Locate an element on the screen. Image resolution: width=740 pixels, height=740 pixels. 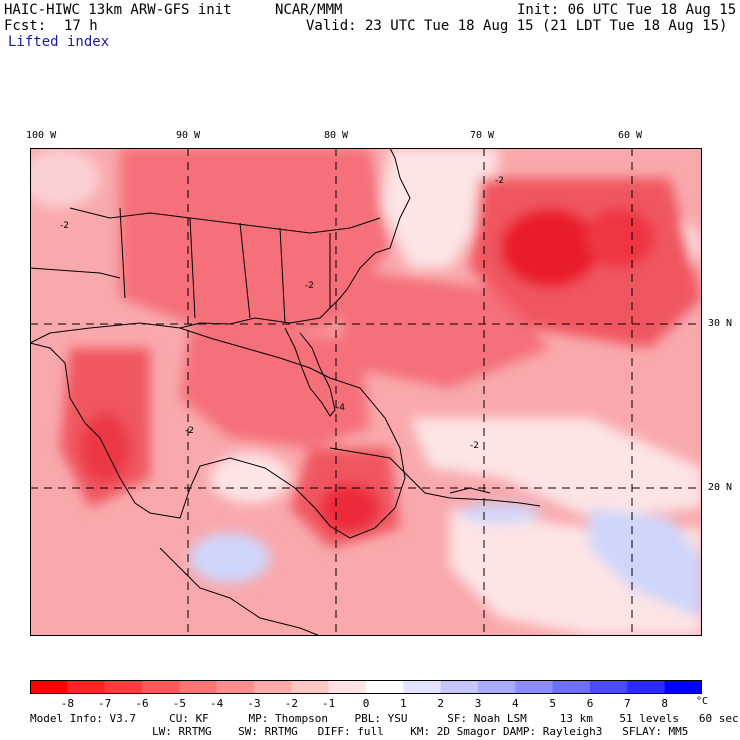
colorbar-frame is located at coordinates (366, 687).